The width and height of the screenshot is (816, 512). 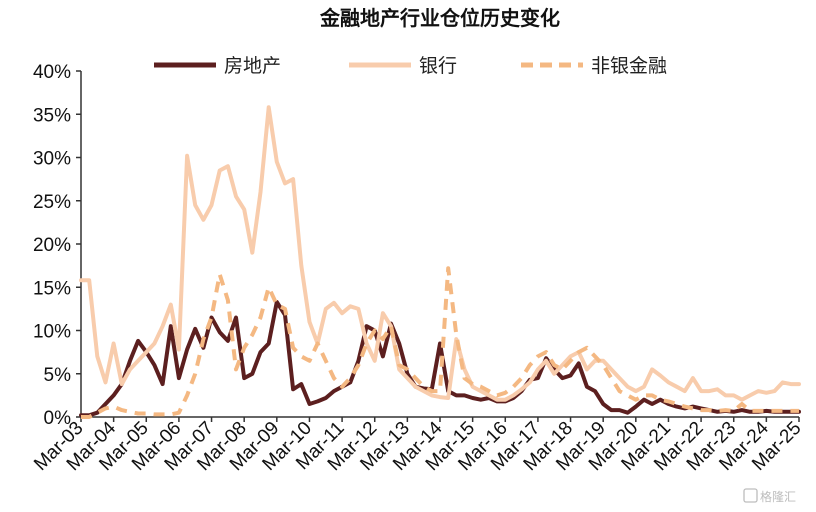 What do you see at coordinates (58, 418) in the screenshot?
I see `y-tick-label: 0%` at bounding box center [58, 418].